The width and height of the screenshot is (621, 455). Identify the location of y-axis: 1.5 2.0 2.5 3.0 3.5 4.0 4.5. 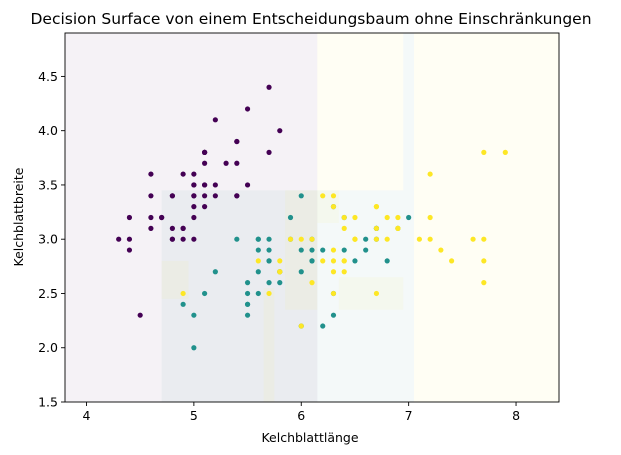
(51, 239).